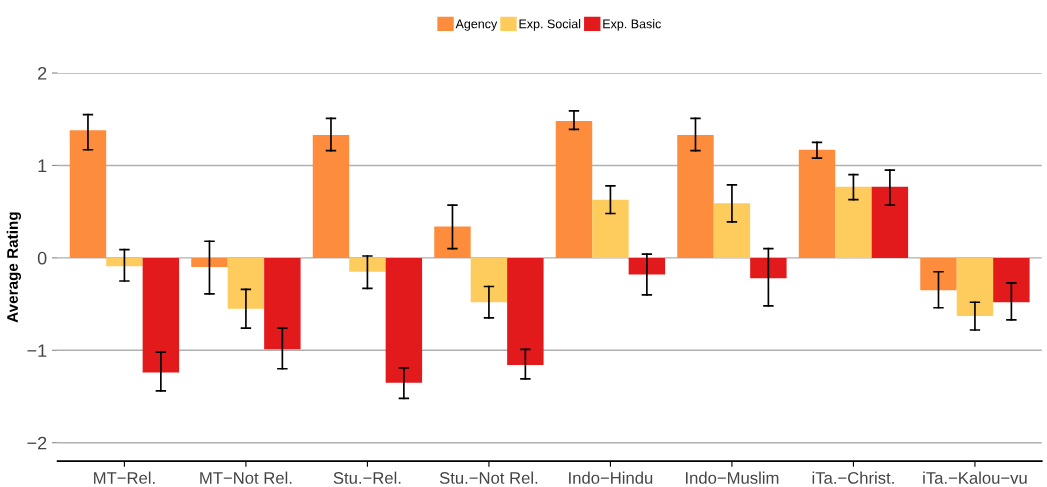 Image resolution: width=1047 pixels, height=487 pixels. What do you see at coordinates (37, 350) in the screenshot?
I see `y-tick-label: −1` at bounding box center [37, 350].